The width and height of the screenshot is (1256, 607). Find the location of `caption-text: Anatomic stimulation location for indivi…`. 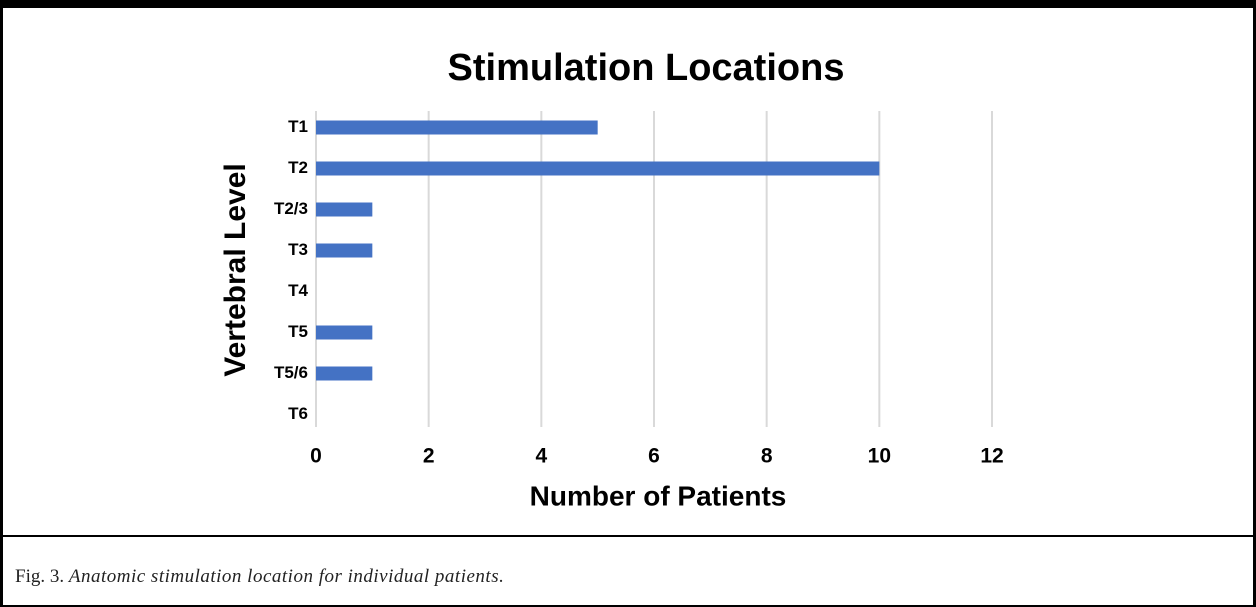

caption-text: Anatomic stimulation location for indivi… is located at coordinates (286, 576).